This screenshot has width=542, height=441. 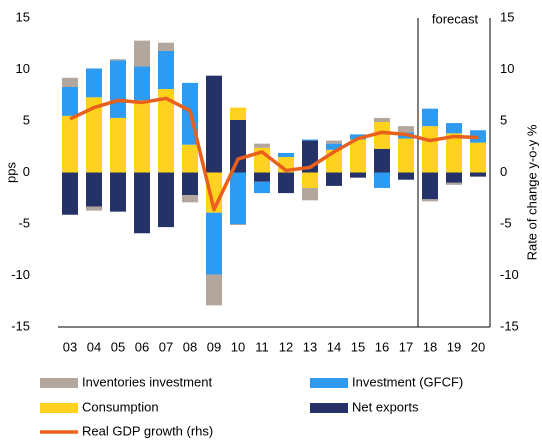 I want to click on annotation: forecast, so click(x=455, y=18).